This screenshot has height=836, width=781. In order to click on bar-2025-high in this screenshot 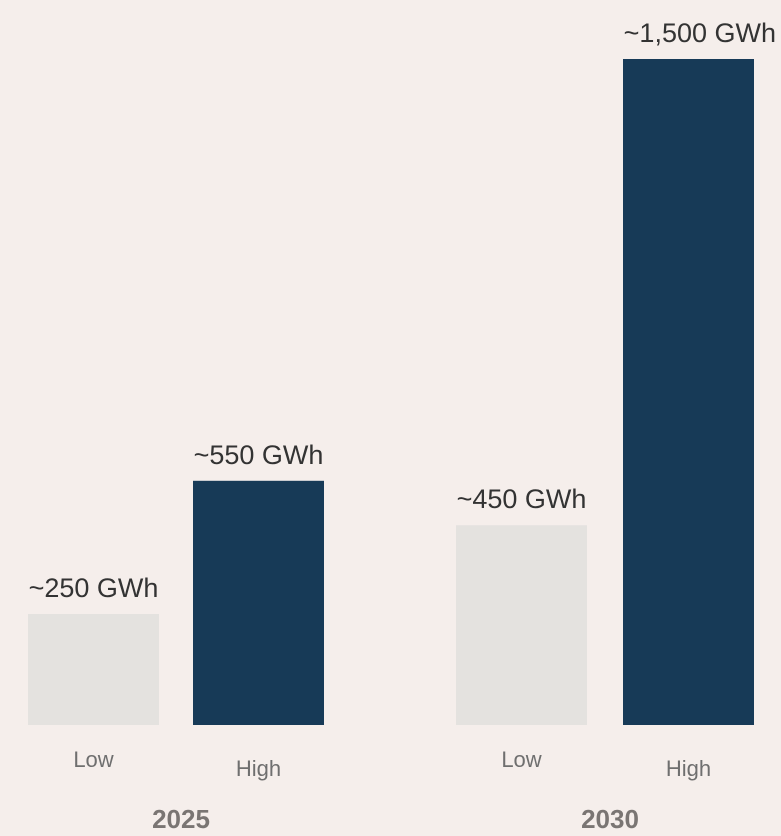, I will do `click(258, 602)`.